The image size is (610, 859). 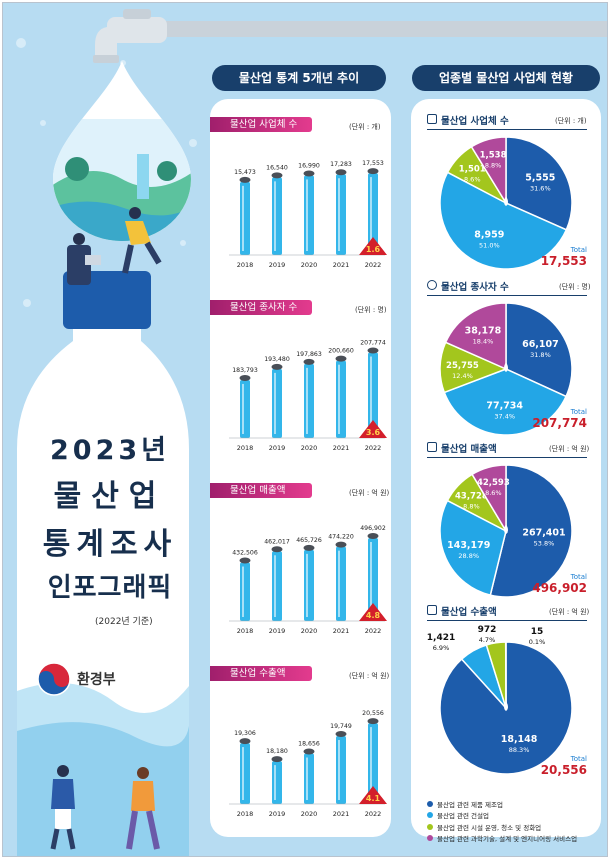 What do you see at coordinates (373, 528) in the screenshot?
I see `bar-value-label: 496,902` at bounding box center [373, 528].